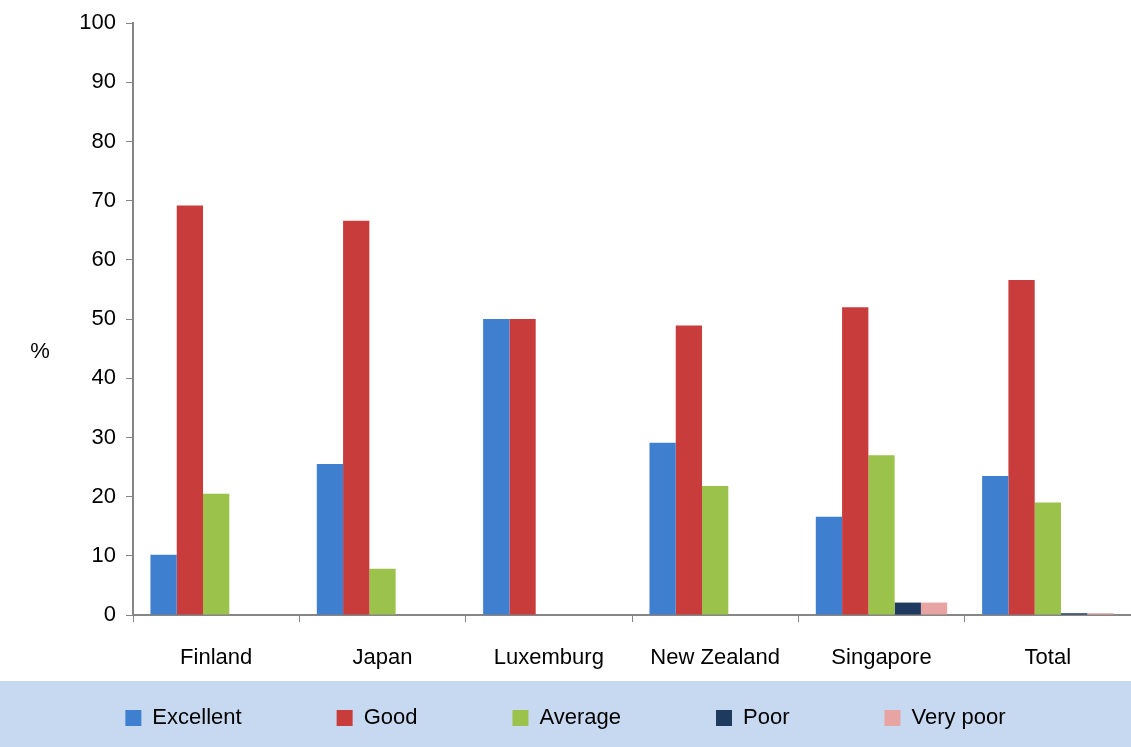  What do you see at coordinates (103, 377) in the screenshot?
I see `y-tick-label: 40` at bounding box center [103, 377].